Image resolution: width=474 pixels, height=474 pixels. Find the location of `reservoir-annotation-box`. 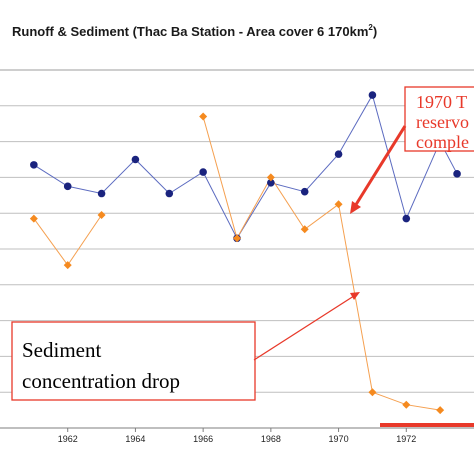

reservoir-annotation-box is located at coordinates (439, 119).